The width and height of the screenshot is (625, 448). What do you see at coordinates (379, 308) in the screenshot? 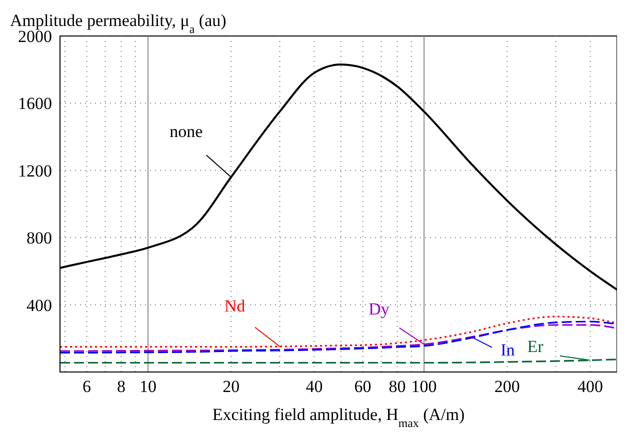
I see `series-label: Dy` at bounding box center [379, 308].